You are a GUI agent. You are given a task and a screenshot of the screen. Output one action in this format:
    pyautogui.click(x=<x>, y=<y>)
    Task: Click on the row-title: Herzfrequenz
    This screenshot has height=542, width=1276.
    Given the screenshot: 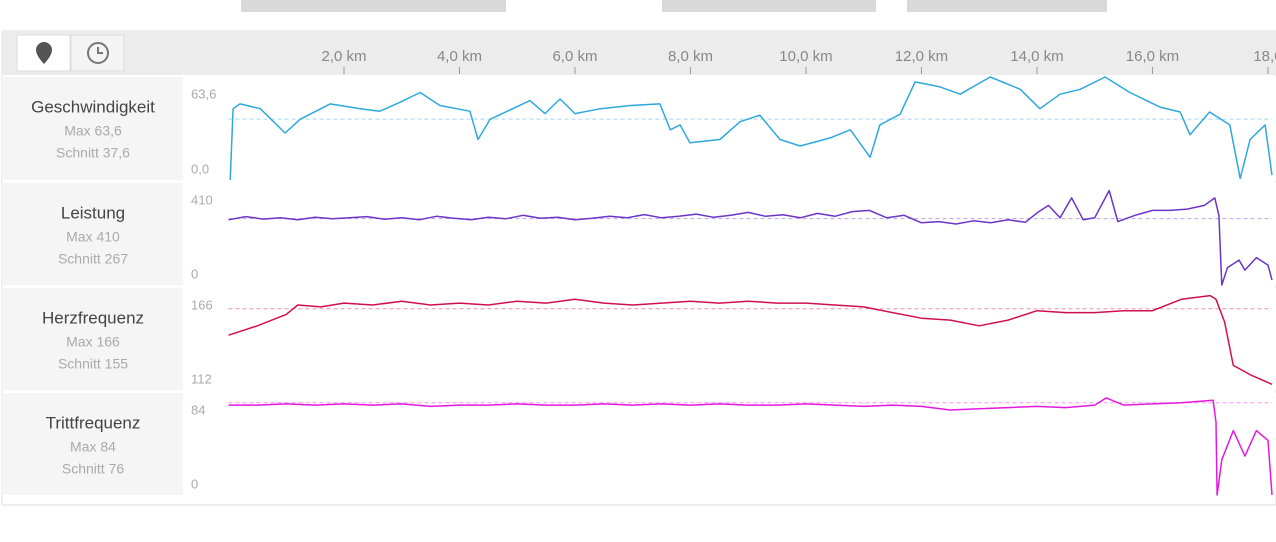 What is the action you would take?
    pyautogui.click(x=93, y=317)
    